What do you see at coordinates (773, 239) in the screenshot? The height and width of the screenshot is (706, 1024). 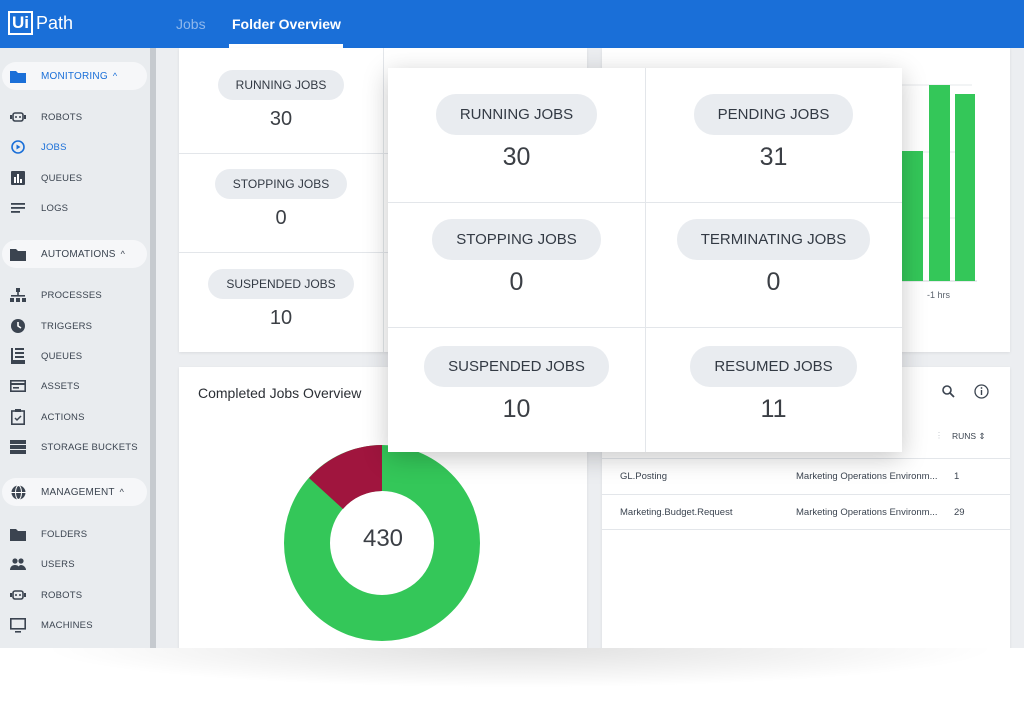 I see `terminating-jobs-label: TERMINATING JOBS` at bounding box center [773, 239].